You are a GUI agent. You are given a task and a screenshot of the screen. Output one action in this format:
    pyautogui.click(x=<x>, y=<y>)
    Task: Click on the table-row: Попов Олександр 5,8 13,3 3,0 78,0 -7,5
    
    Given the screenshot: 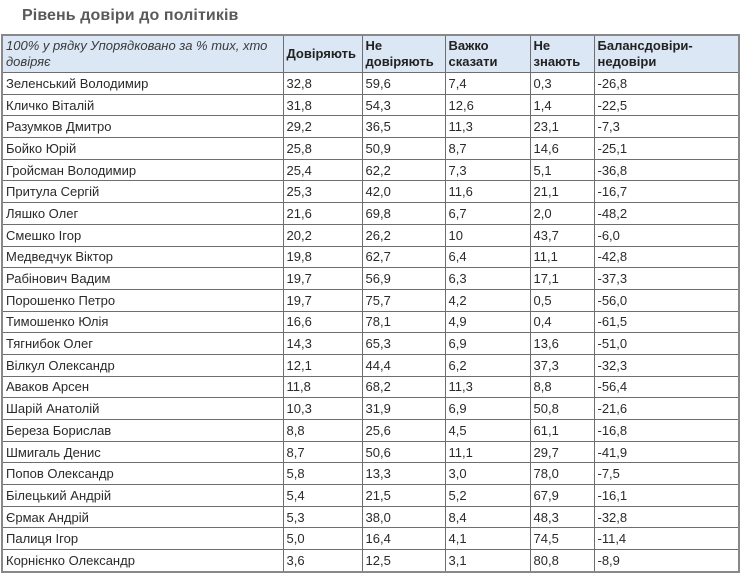 What is the action you would take?
    pyautogui.click(x=370, y=474)
    